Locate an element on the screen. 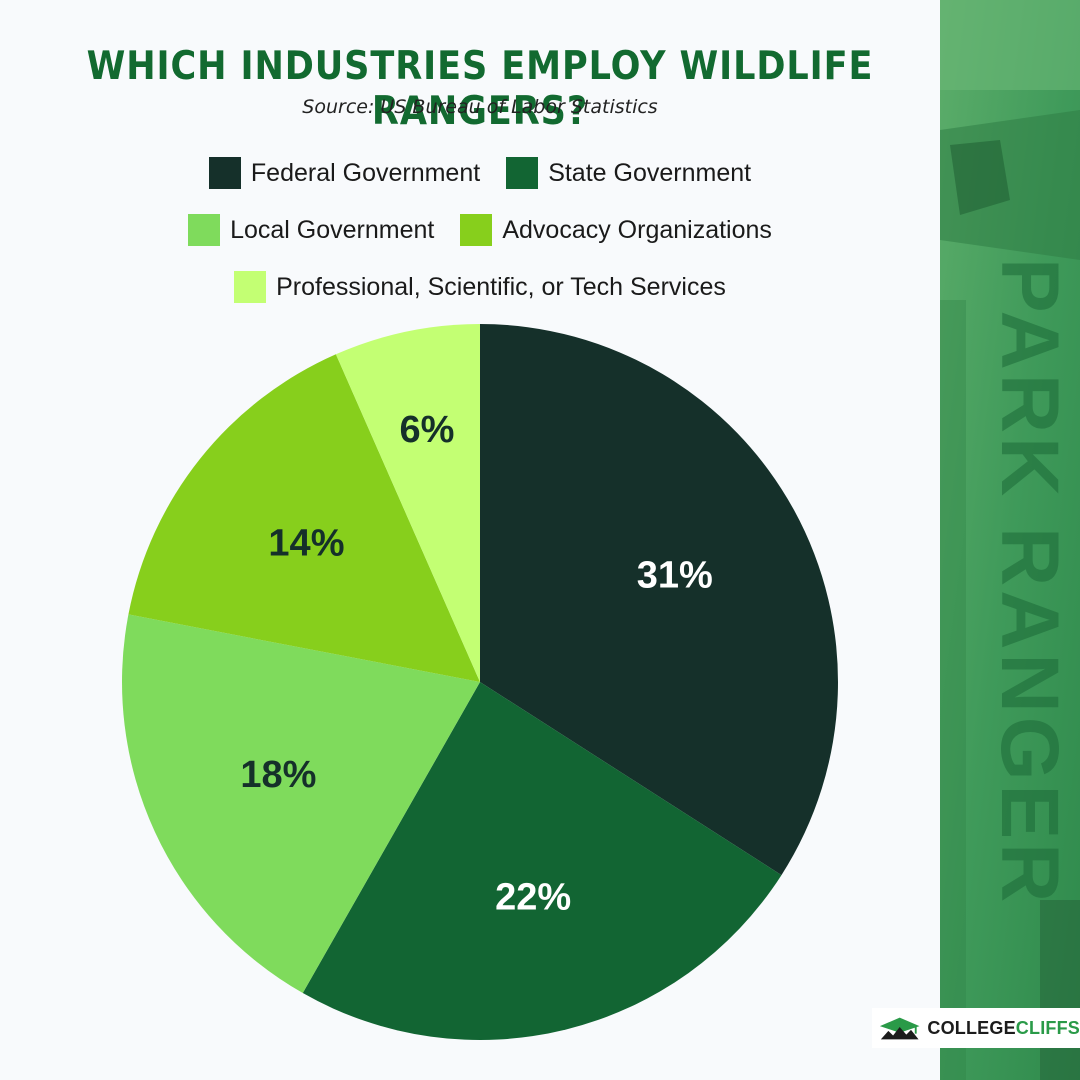 This screenshot has height=1080, width=1080. pie-label-advocacy: 14% is located at coordinates (306, 544).